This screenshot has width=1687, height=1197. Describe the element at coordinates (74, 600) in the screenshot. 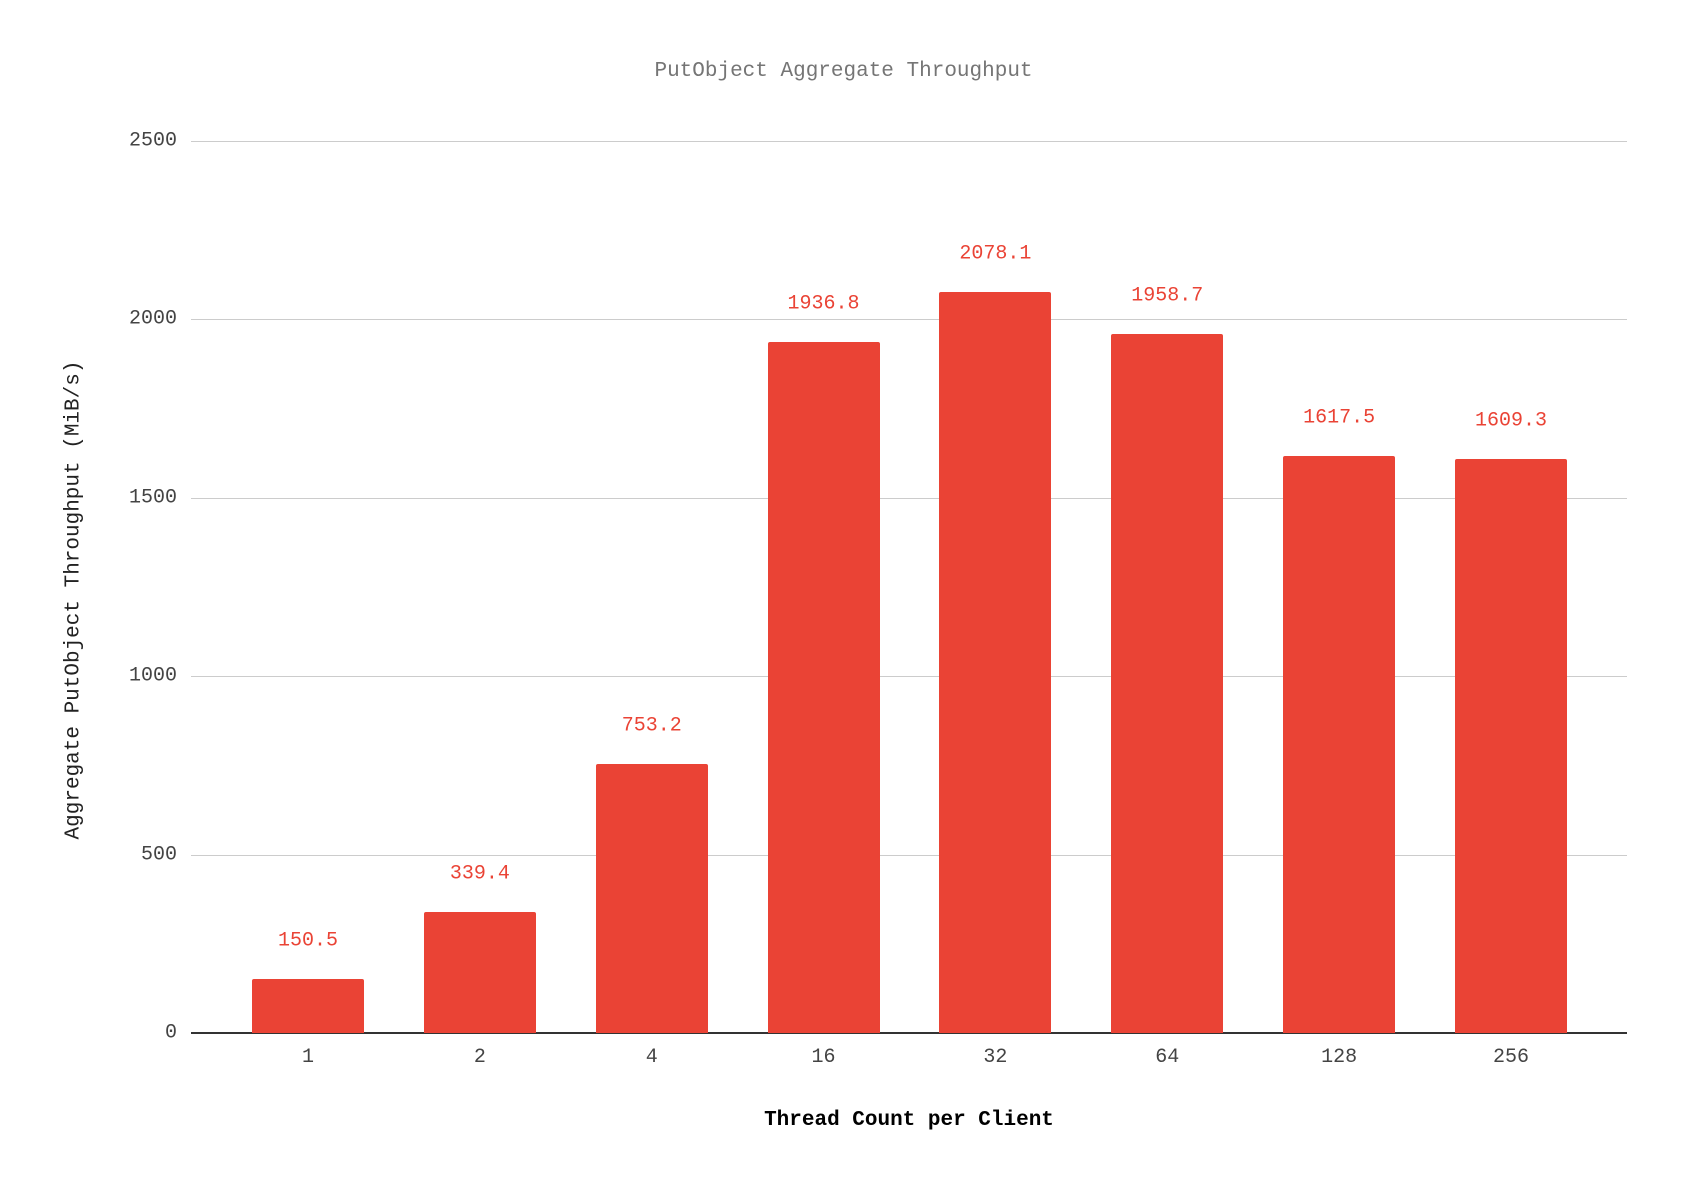

I see `y-axis-title: Aggregate PutObject Throughput (MiB/s)` at that location.